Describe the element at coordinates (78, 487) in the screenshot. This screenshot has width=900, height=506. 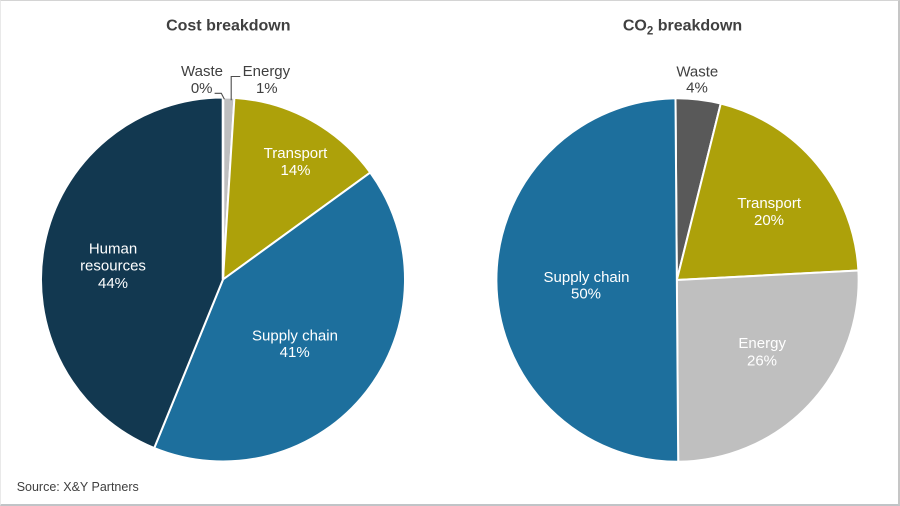
I see `svg-text: Source: X&Y Partners` at that location.